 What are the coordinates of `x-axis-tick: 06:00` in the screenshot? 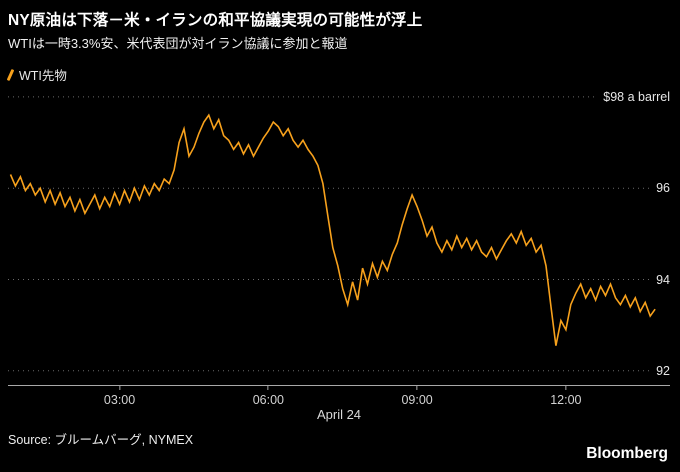 It's located at (268, 396).